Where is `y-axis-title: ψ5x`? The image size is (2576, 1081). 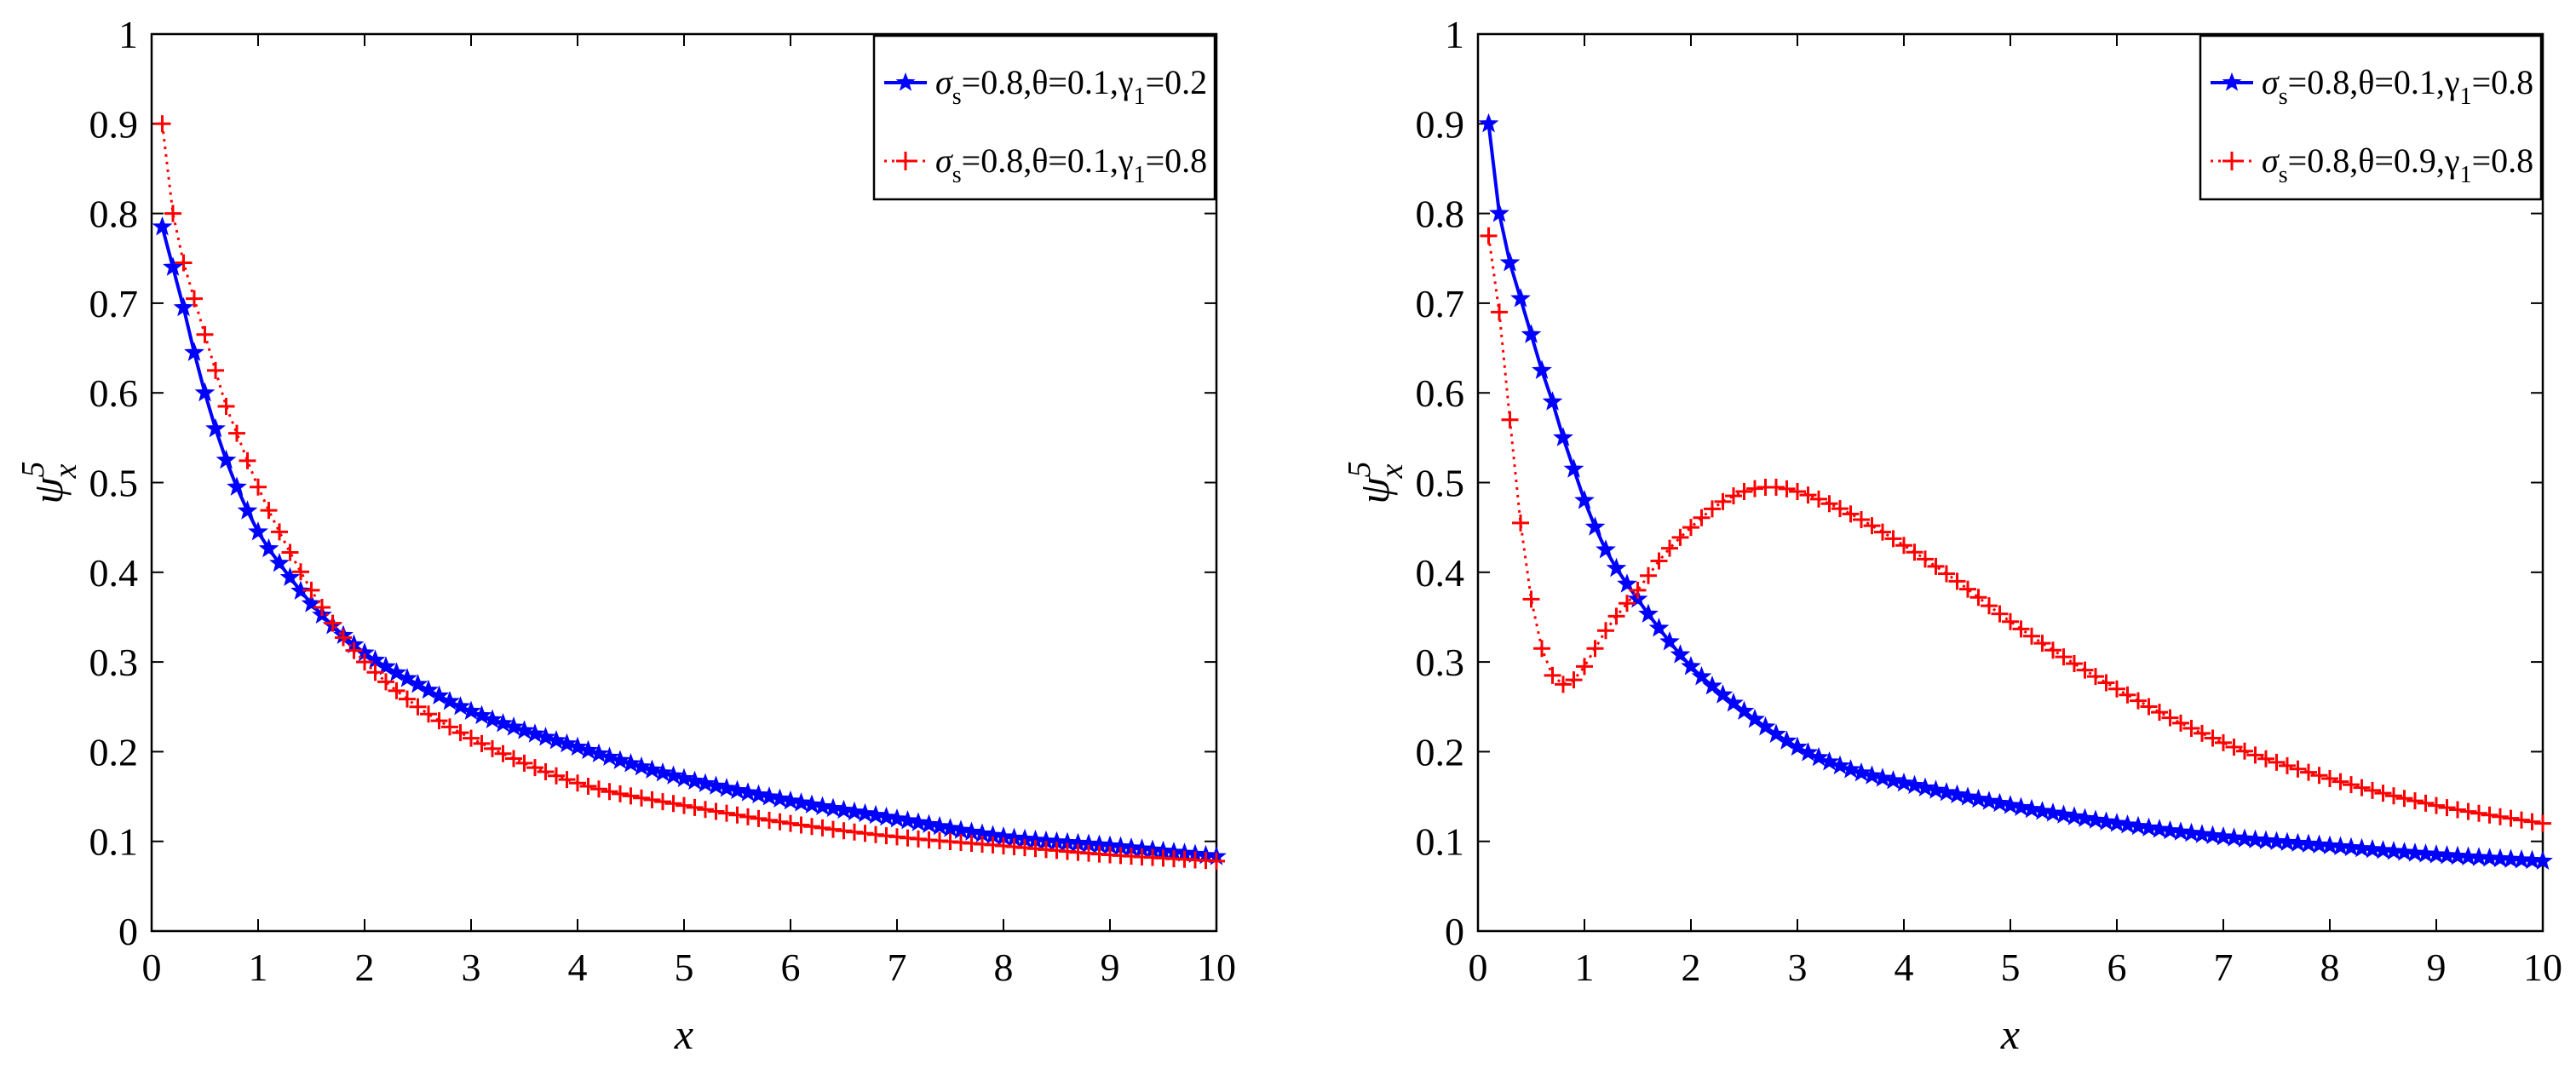 y-axis-title: ψ5x is located at coordinates (49, 482).